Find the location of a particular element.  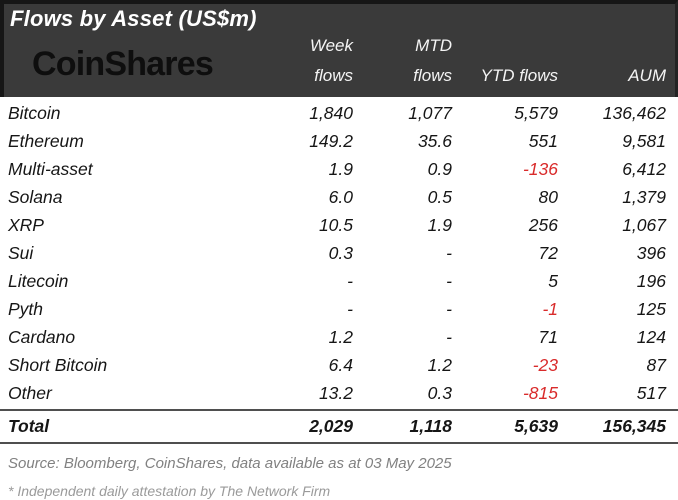

week-flows-cell: 1.2 is located at coordinates (340, 336).